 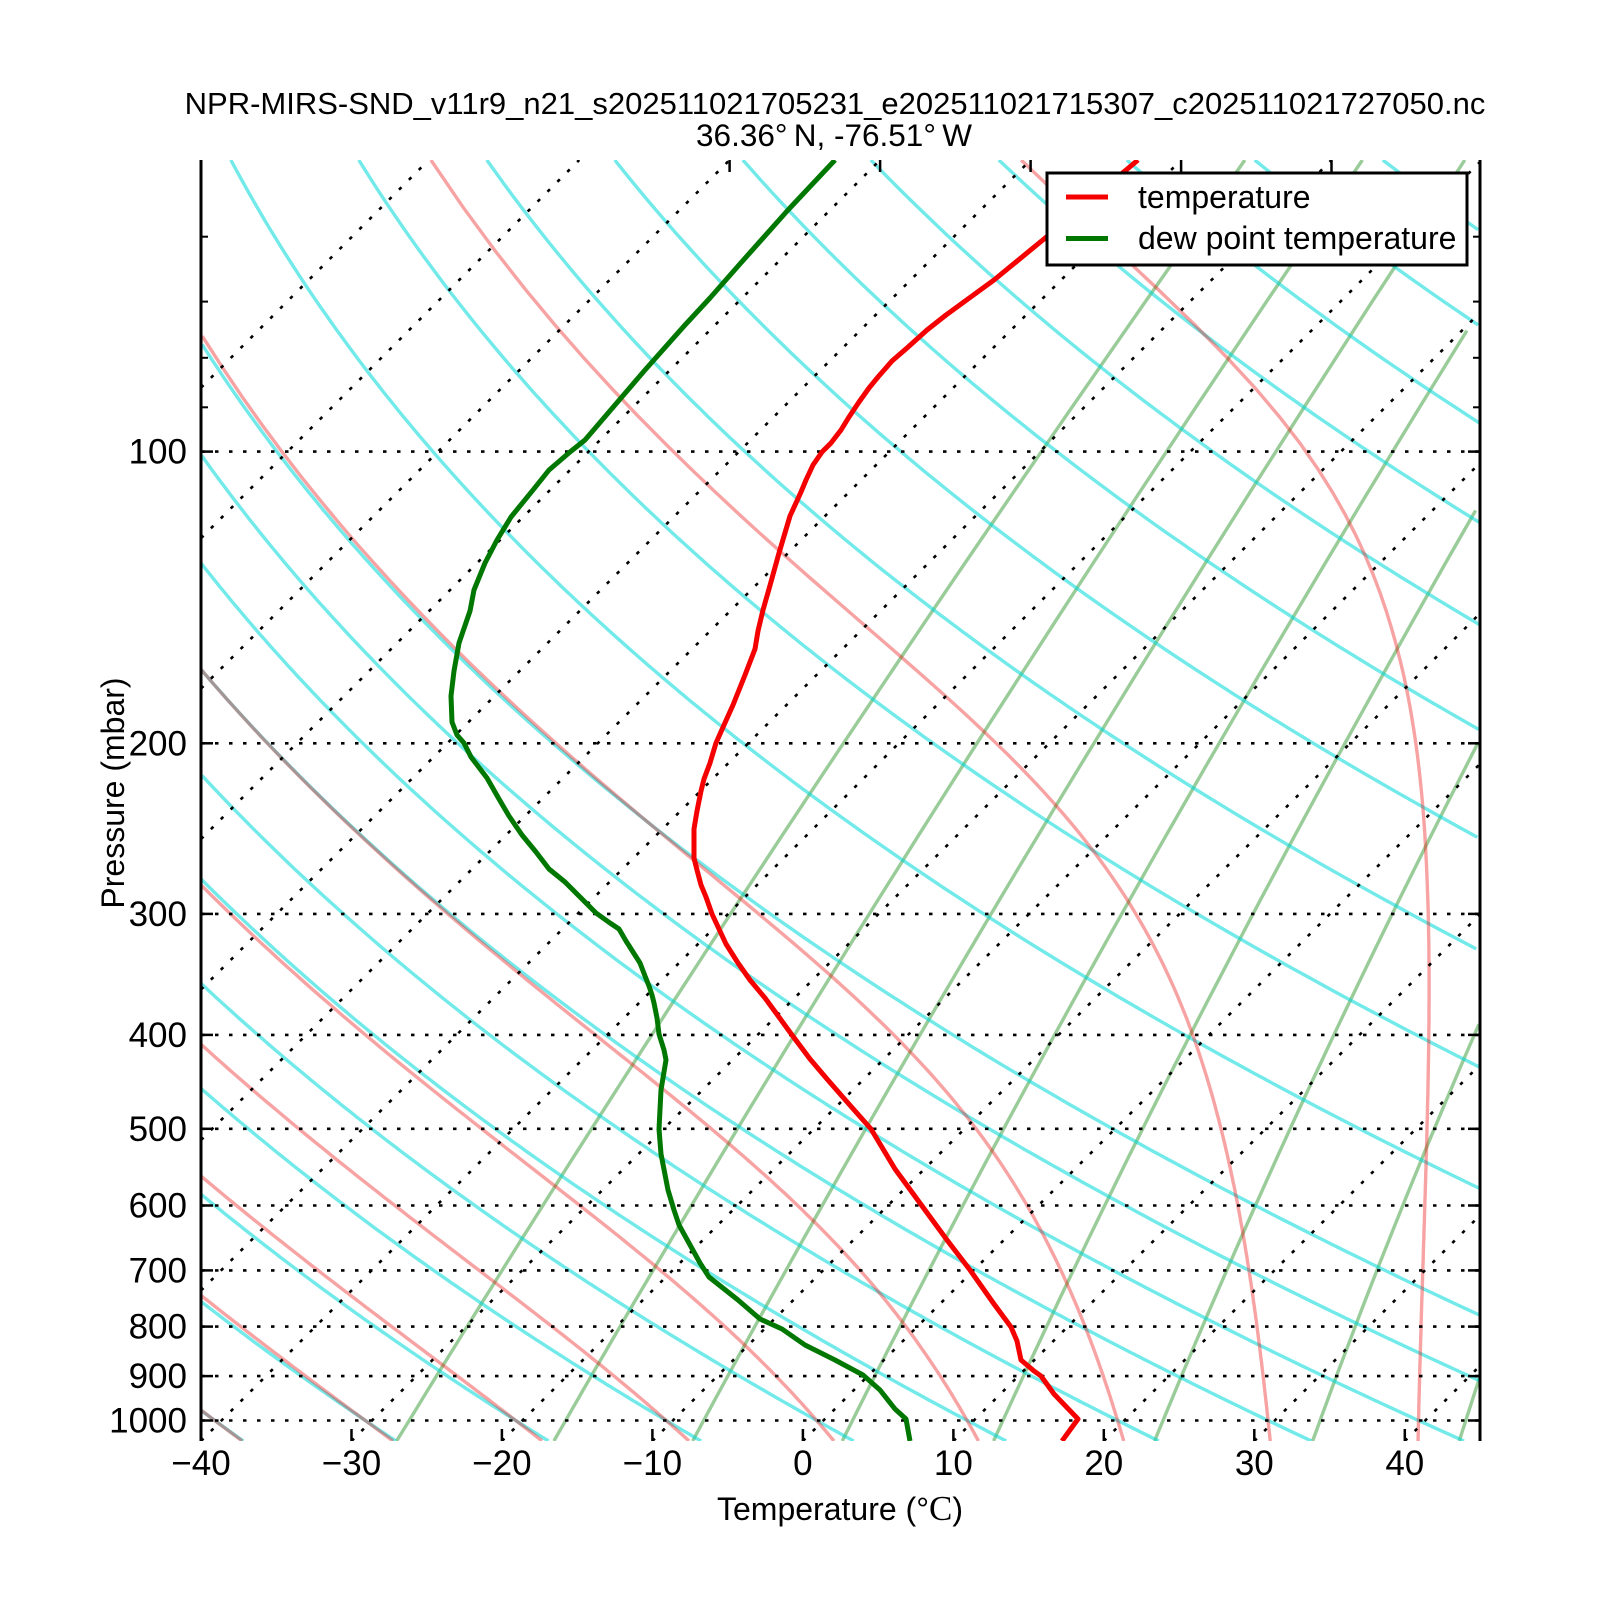 I want to click on svg-text: 40, so click(x=1404, y=1463).